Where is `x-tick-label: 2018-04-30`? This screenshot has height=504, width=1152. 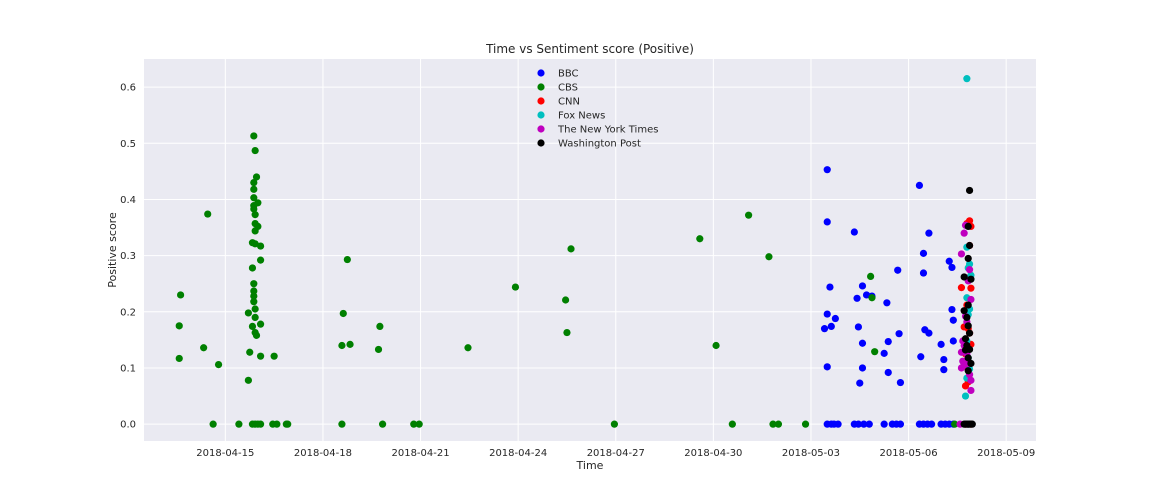 x-tick-label: 2018-04-30 is located at coordinates (713, 453).